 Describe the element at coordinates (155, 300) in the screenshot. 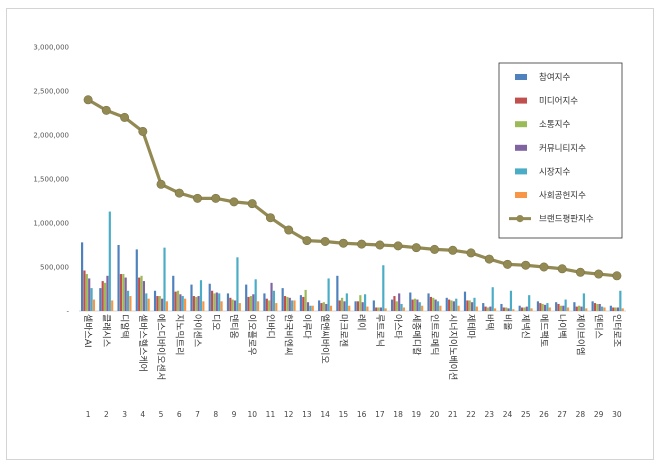

I see `bar-참여지수-5` at that location.